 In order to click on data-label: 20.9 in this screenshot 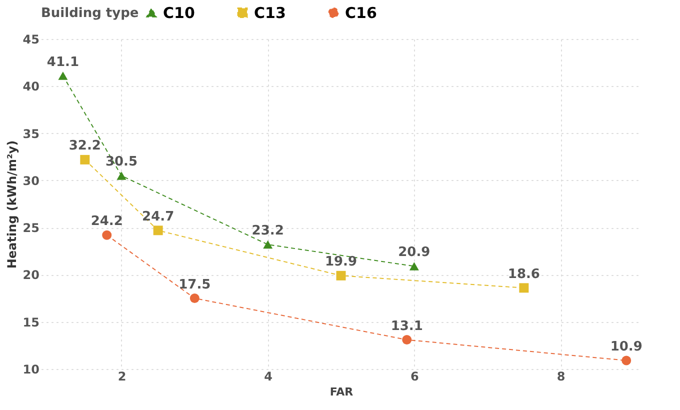, I will do `click(414, 252)`.